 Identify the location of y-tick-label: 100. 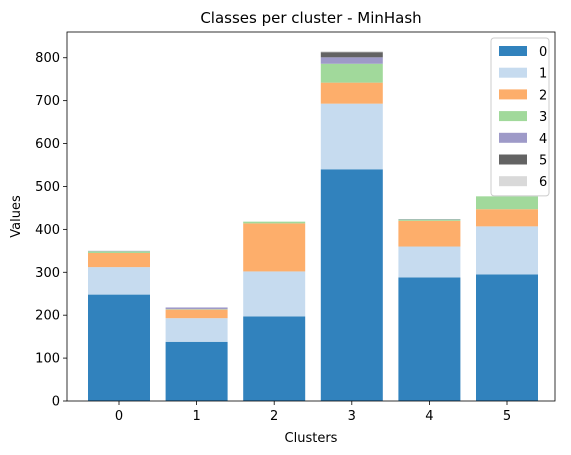
(47, 359).